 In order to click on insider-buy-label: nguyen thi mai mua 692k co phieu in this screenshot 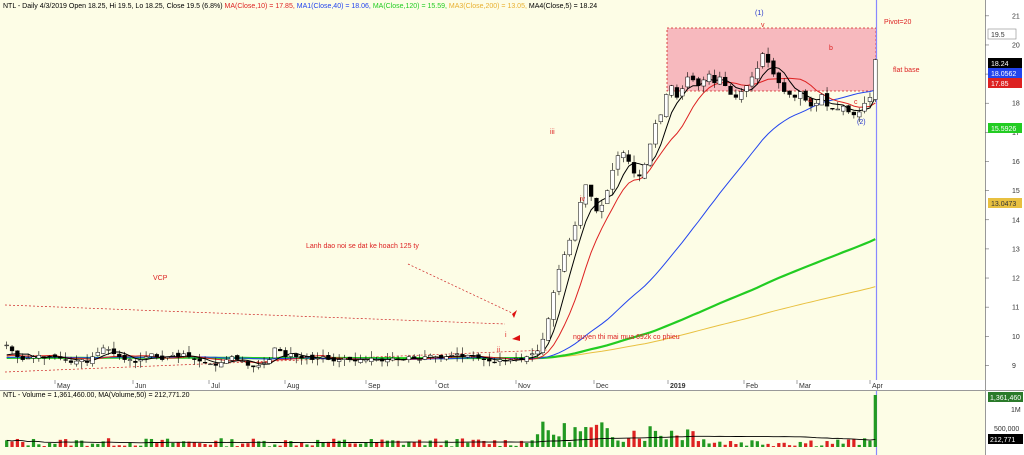, I will do `click(626, 337)`.